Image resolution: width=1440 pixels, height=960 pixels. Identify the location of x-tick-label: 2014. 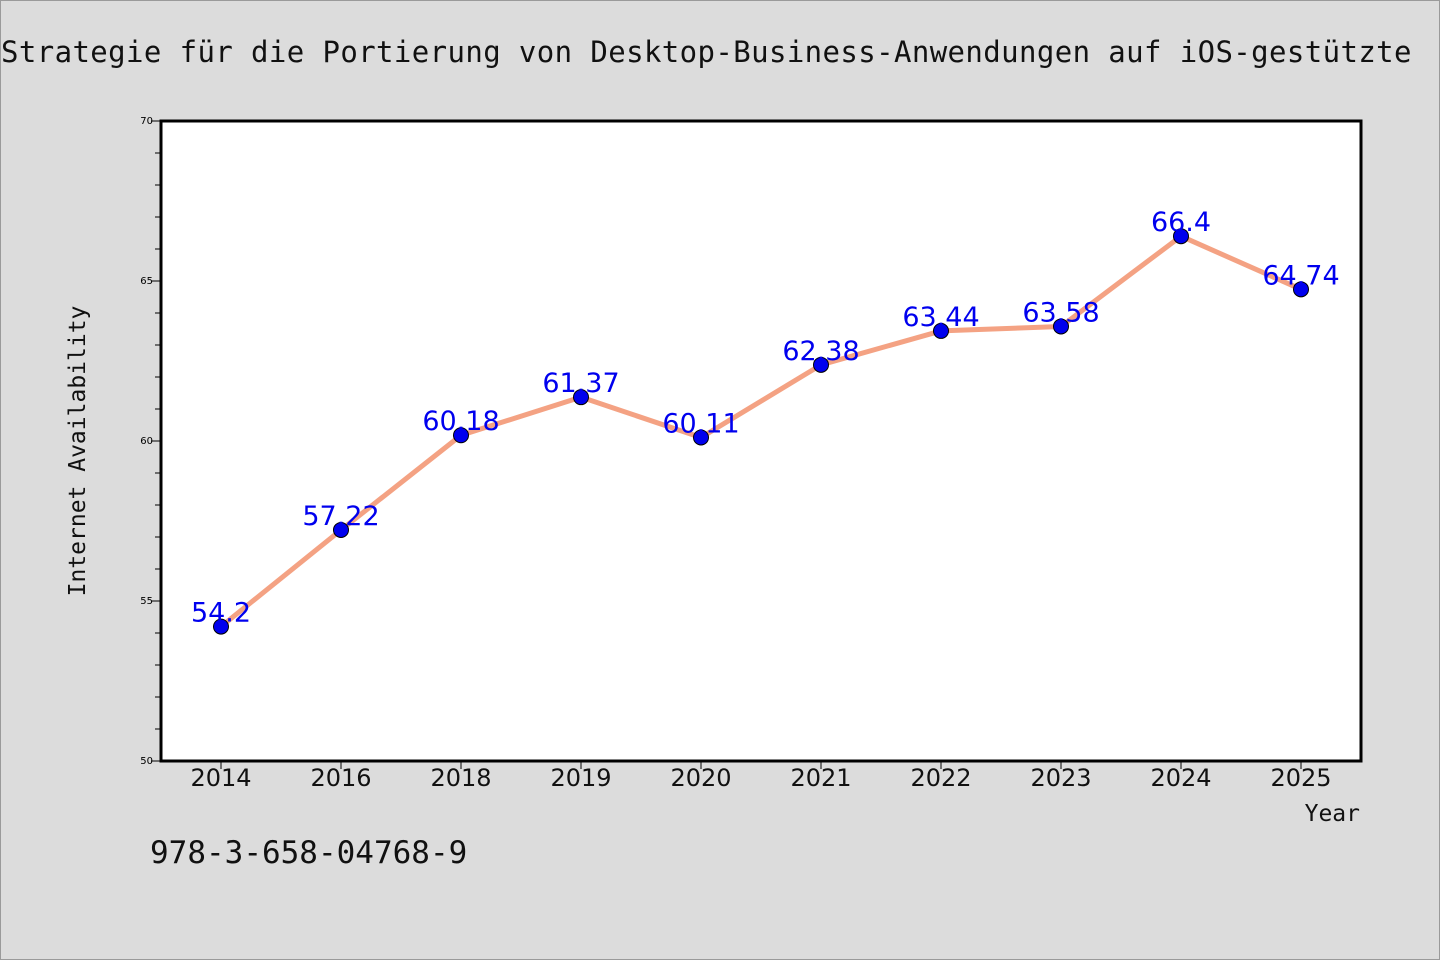
(220, 778).